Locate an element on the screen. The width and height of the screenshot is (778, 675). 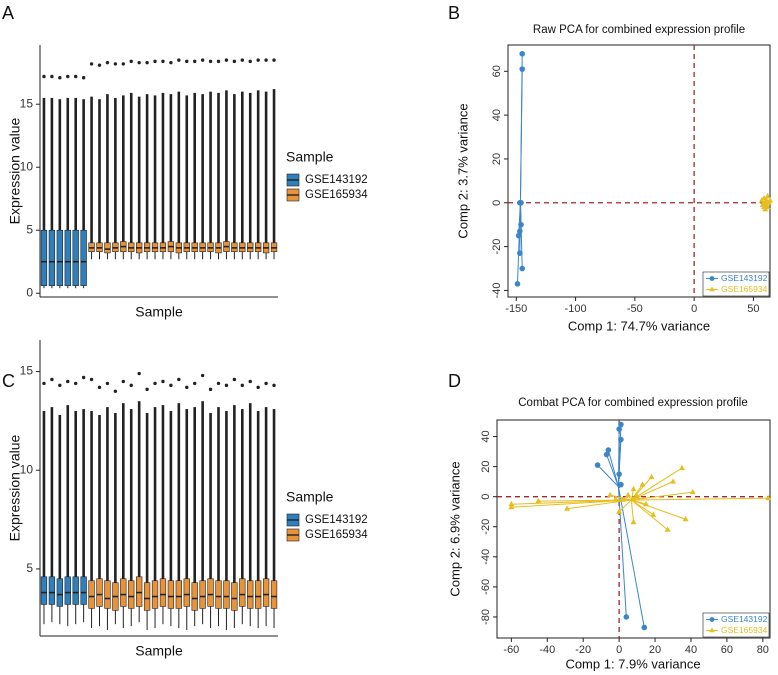
y-tick-label: 20 is located at coordinates (486, 466).